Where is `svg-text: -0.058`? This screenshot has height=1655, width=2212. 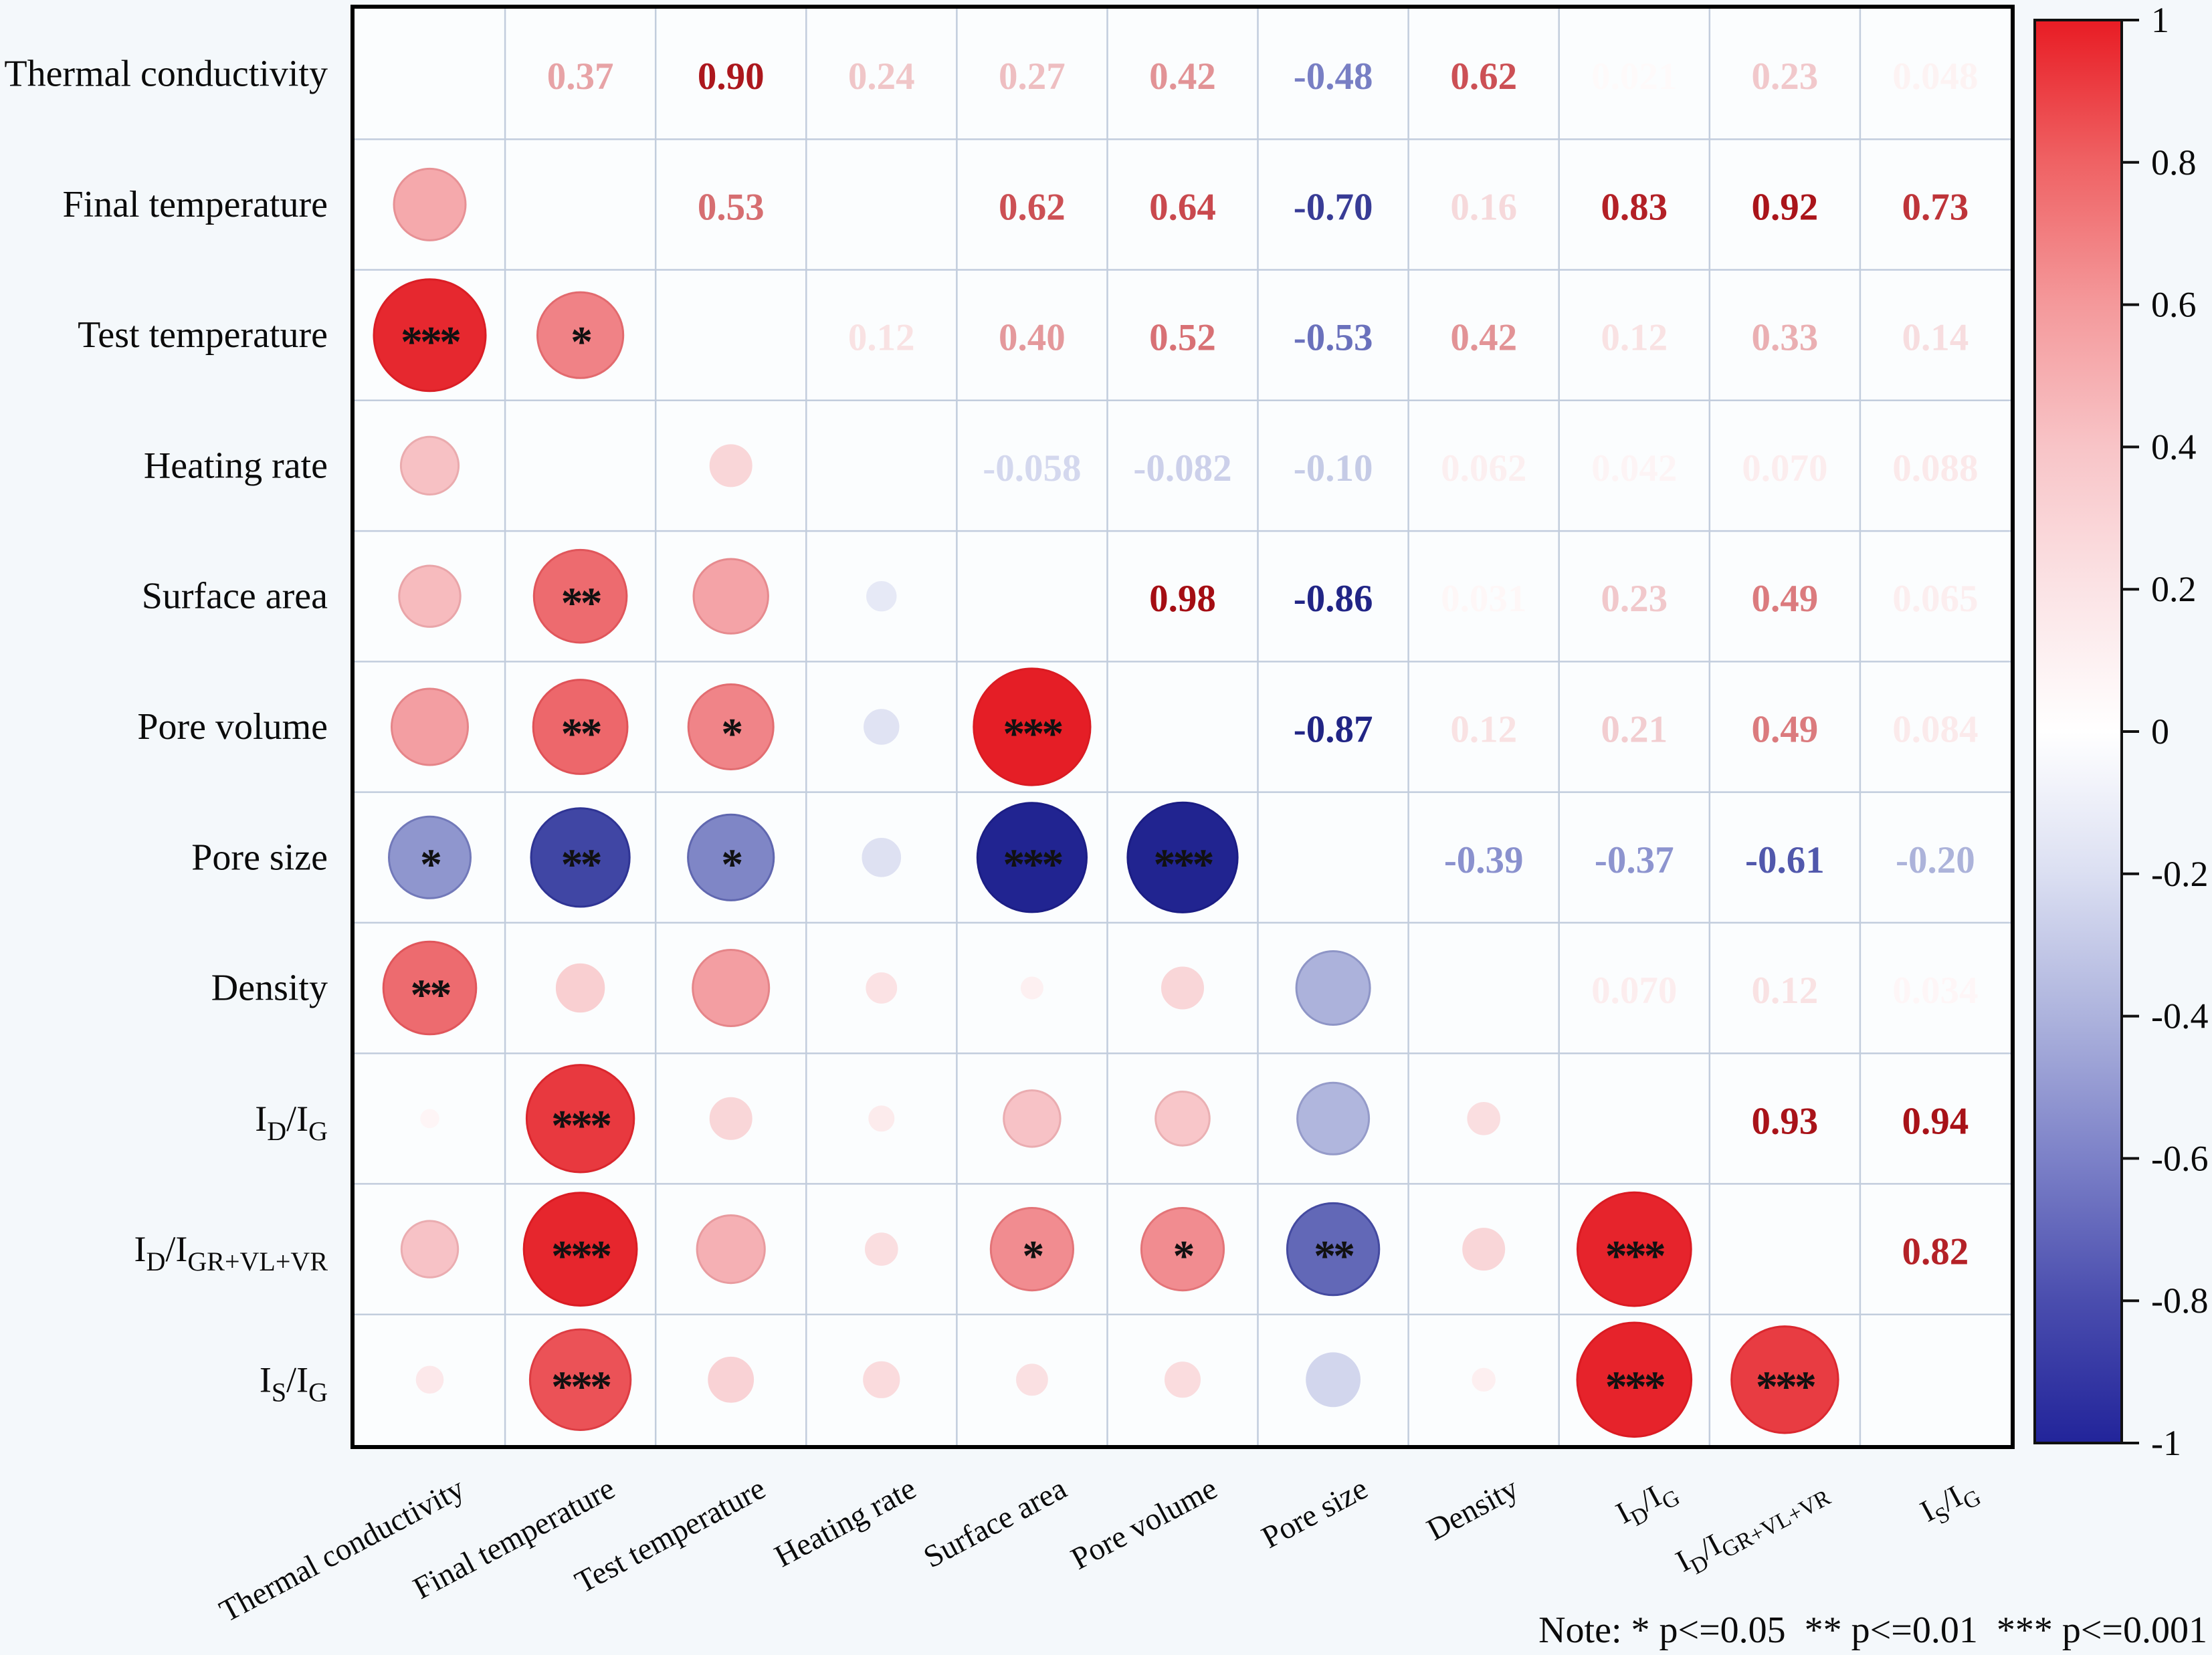
svg-text: -0.058 is located at coordinates (1032, 468).